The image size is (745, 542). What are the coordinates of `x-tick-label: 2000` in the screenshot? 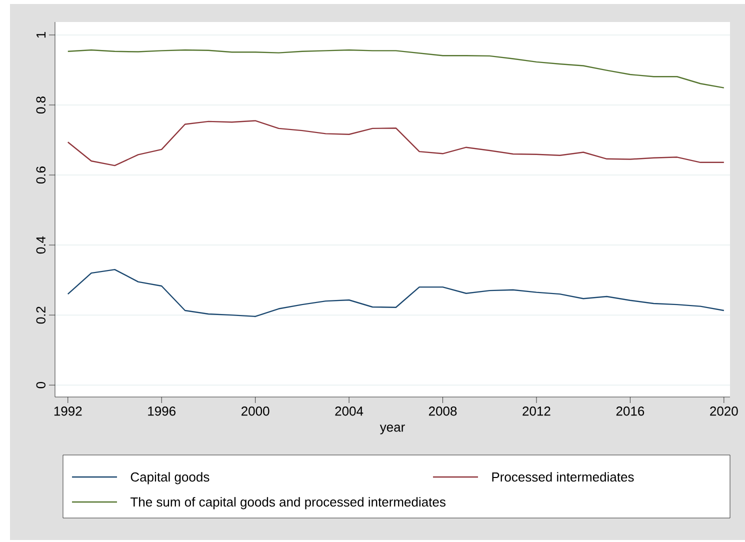 It's located at (256, 411).